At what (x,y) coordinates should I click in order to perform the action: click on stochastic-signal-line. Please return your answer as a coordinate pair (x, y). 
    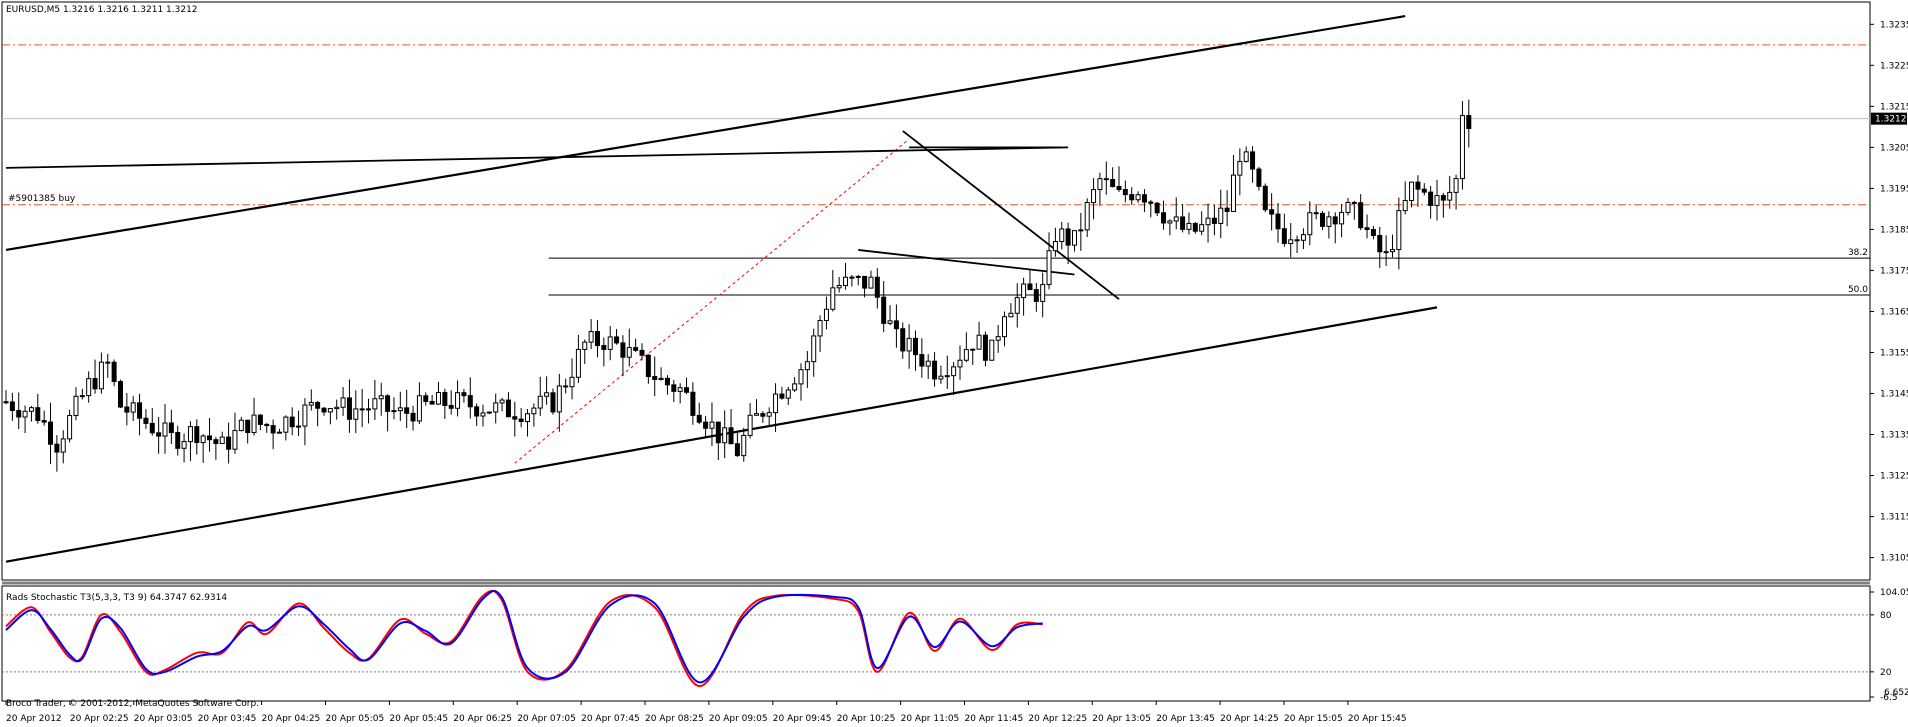
    Looking at the image, I should click on (524, 636).